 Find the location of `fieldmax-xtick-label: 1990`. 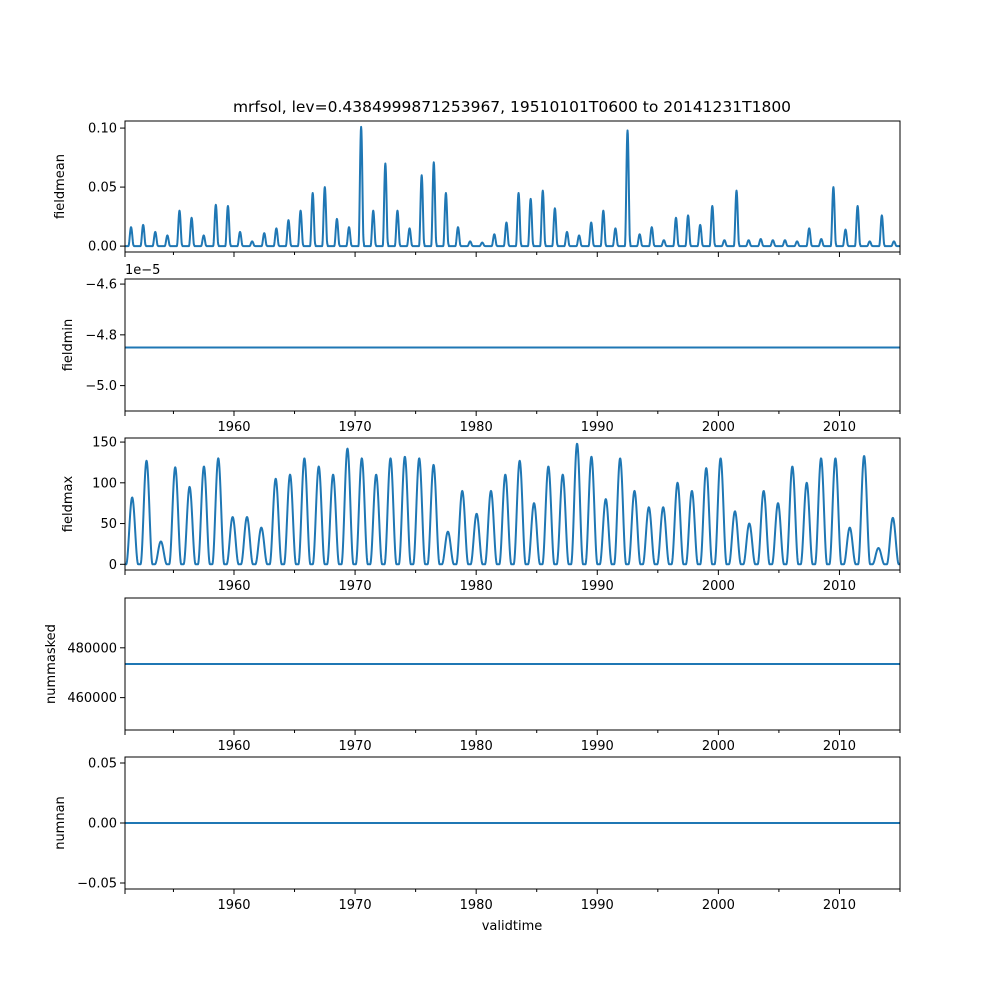

fieldmax-xtick-label: 1990 is located at coordinates (597, 586).